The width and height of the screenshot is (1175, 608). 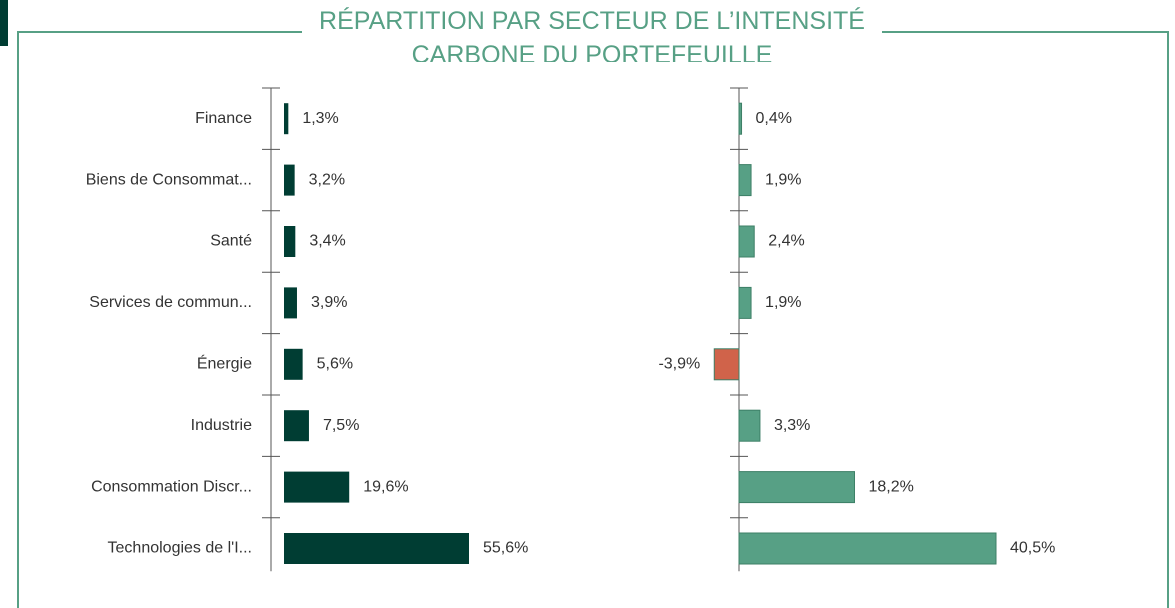 What do you see at coordinates (890, 486) in the screenshot?
I see `data-label: 18,2%` at bounding box center [890, 486].